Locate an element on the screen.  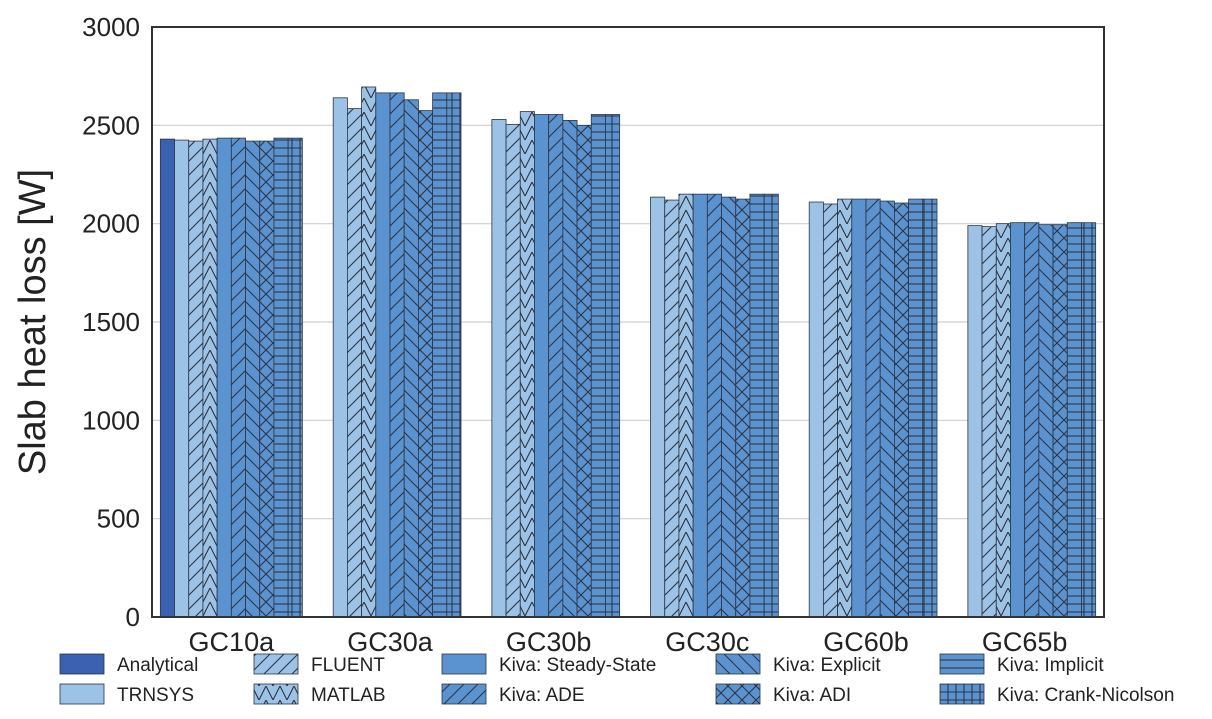
category-label: GC10a is located at coordinates (232, 642).